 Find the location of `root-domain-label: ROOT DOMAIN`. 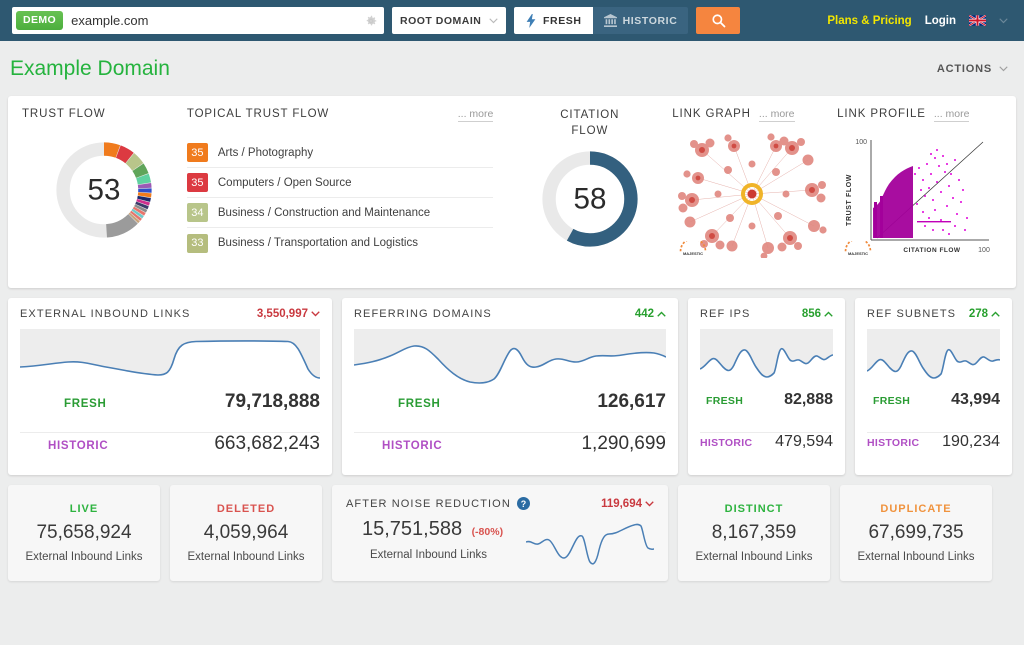

root-domain-label: ROOT DOMAIN is located at coordinates (441, 20).